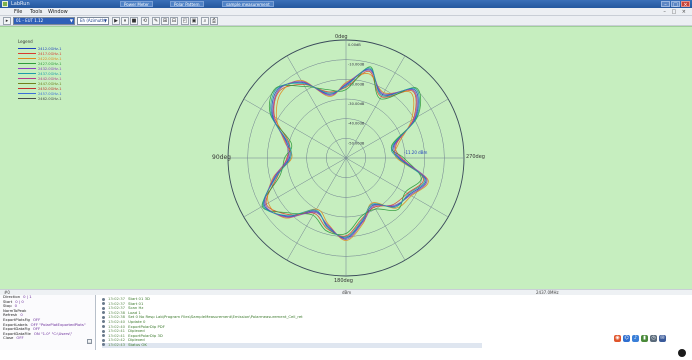  Describe the element at coordinates (137, 321) in the screenshot. I see `log-message: Update 0` at that location.